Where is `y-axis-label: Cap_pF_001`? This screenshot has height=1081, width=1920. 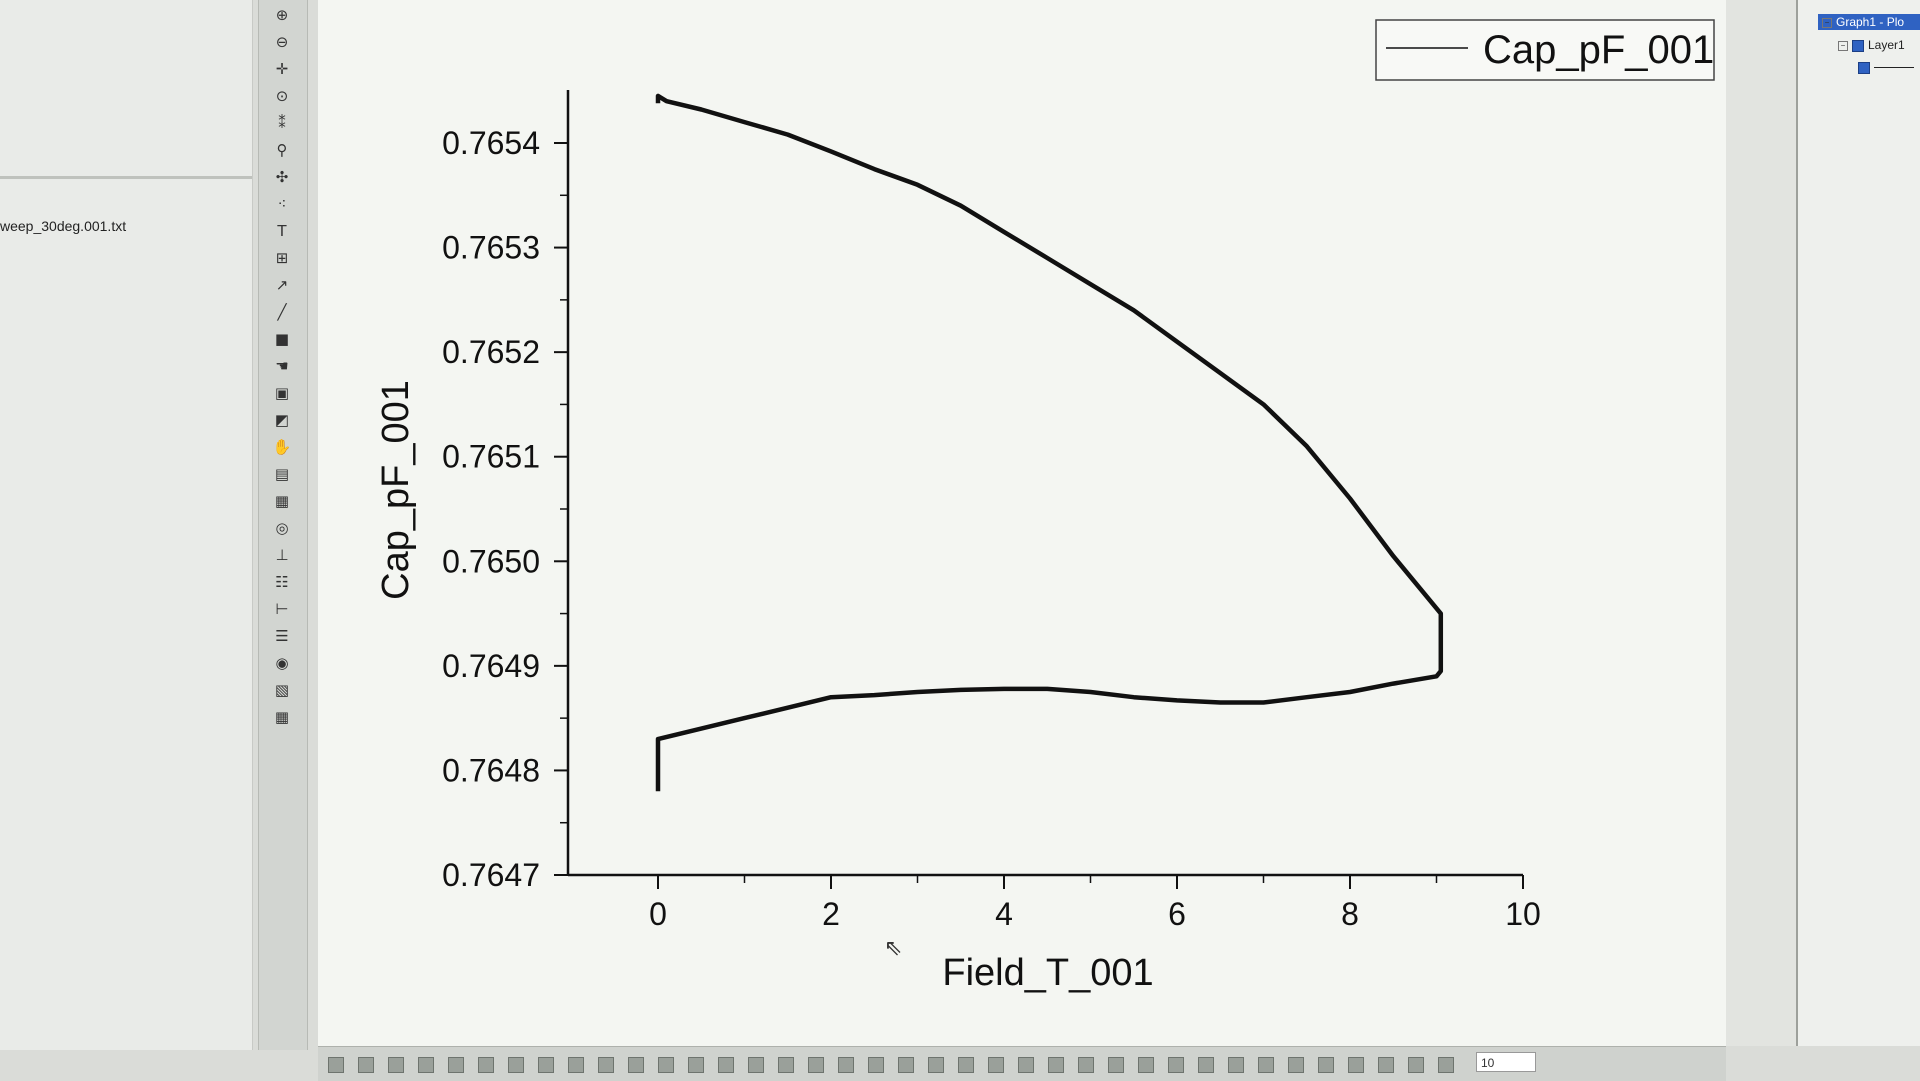 y-axis-label: Cap_pF_001 is located at coordinates (396, 490).